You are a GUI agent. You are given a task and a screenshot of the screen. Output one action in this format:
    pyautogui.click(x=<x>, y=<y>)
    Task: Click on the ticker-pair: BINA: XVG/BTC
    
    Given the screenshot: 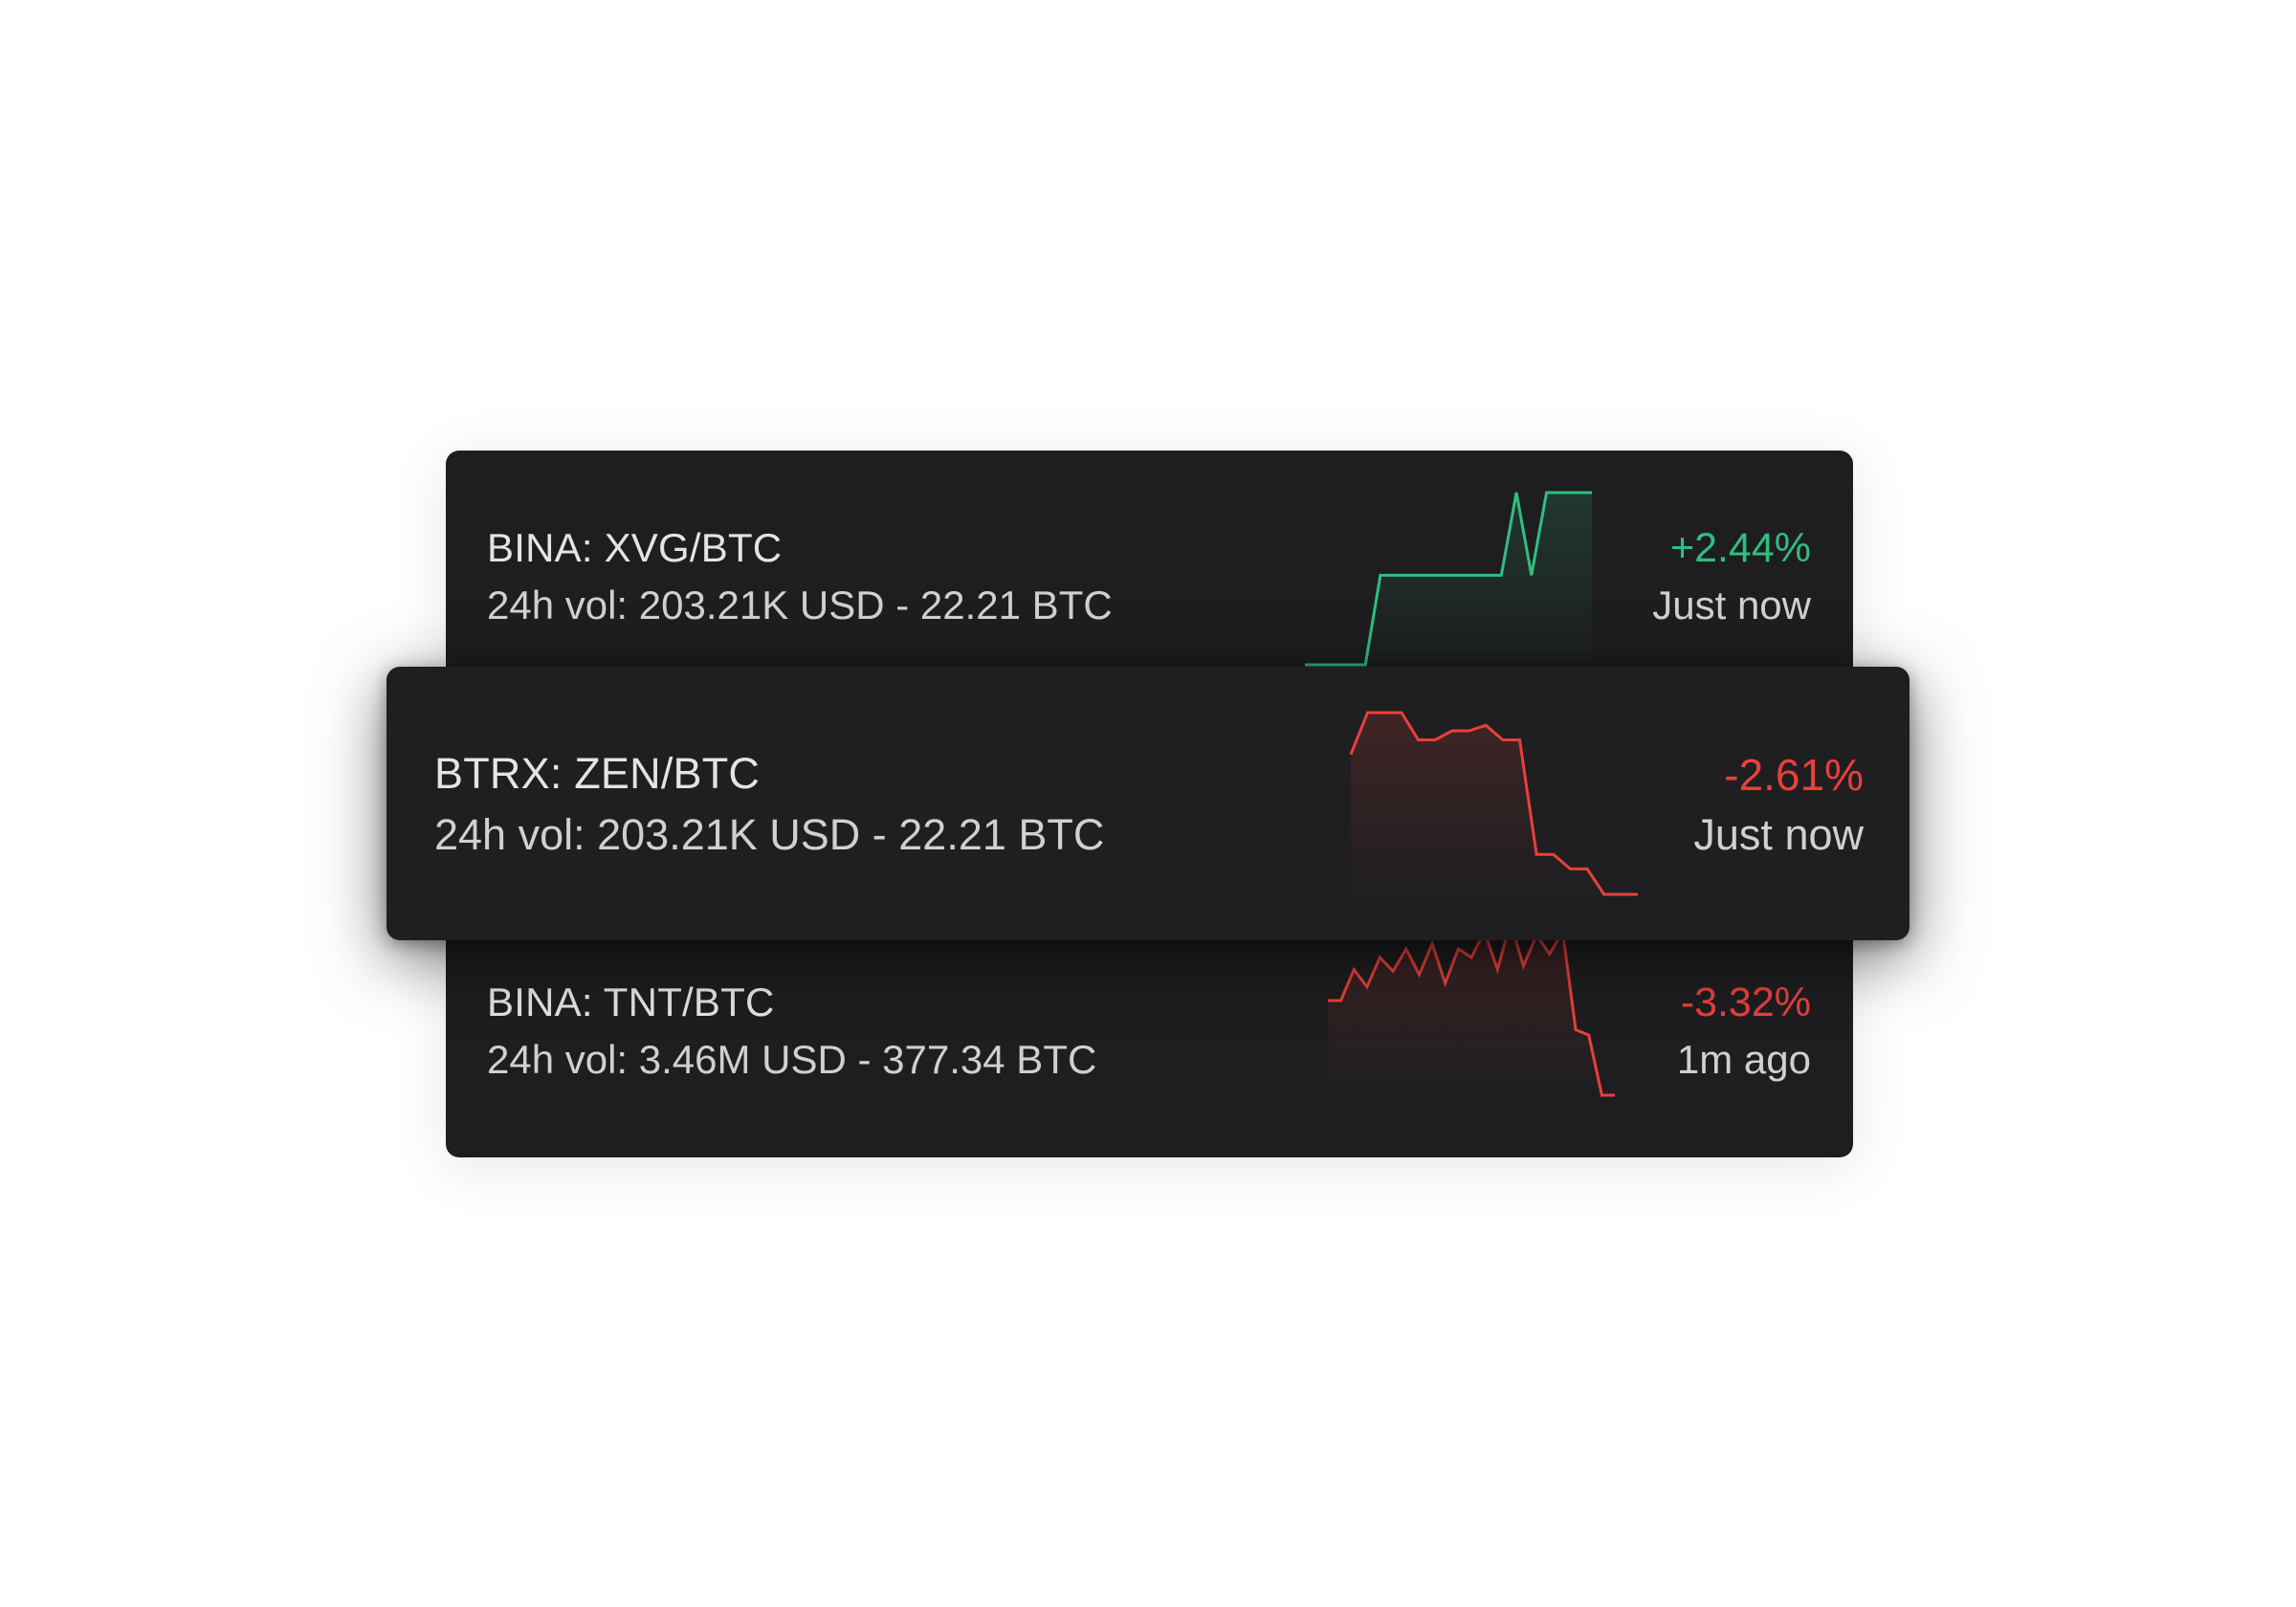 What is the action you would take?
    pyautogui.click(x=635, y=547)
    